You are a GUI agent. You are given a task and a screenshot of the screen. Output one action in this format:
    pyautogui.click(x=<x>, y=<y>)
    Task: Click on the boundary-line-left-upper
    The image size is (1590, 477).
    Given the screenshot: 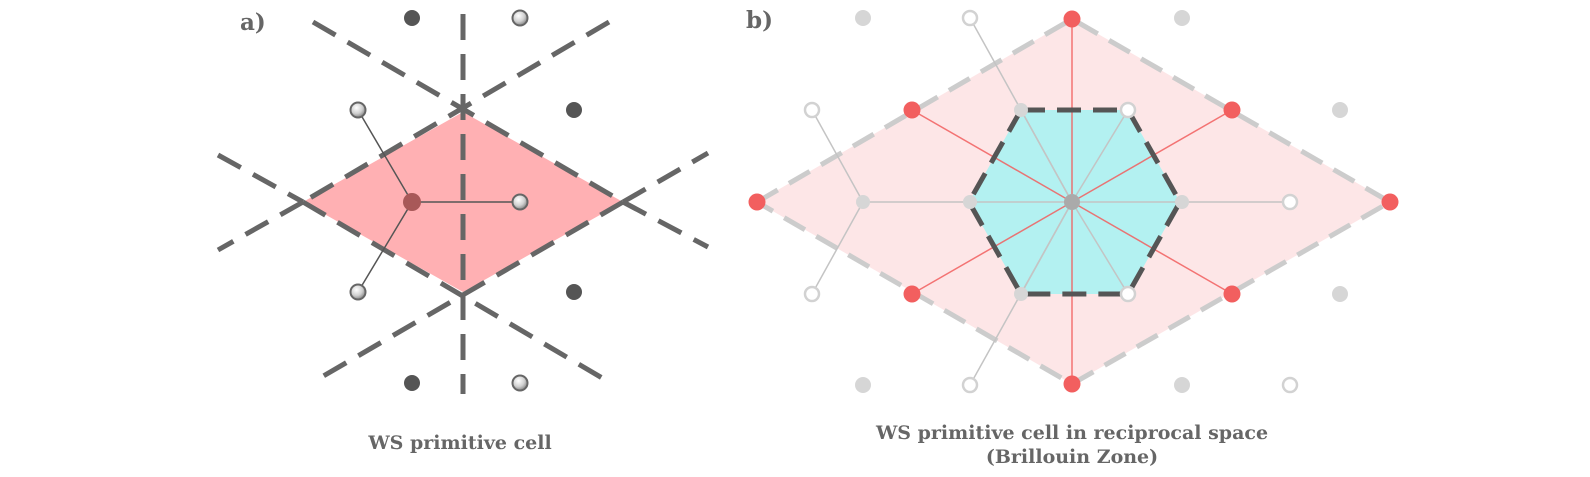 What is the action you would take?
    pyautogui.click(x=260, y=178)
    